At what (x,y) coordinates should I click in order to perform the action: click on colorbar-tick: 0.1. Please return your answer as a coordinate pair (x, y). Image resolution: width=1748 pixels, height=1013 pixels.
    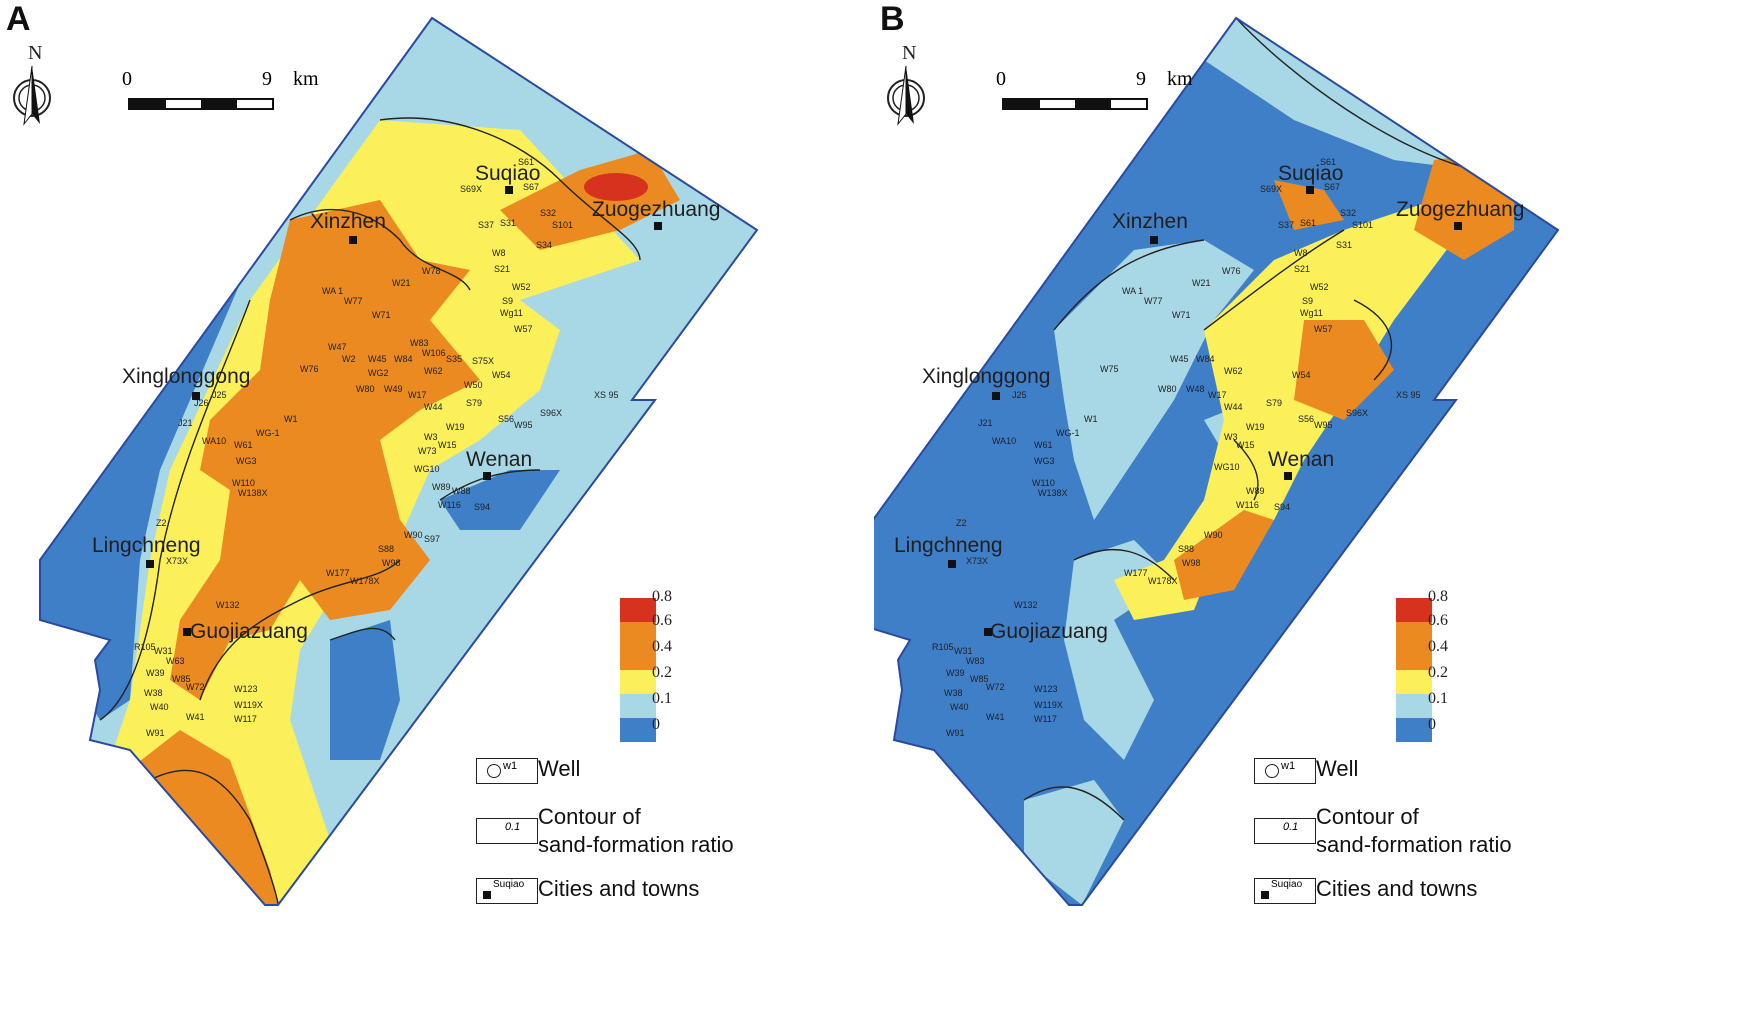
    Looking at the image, I should click on (1438, 698).